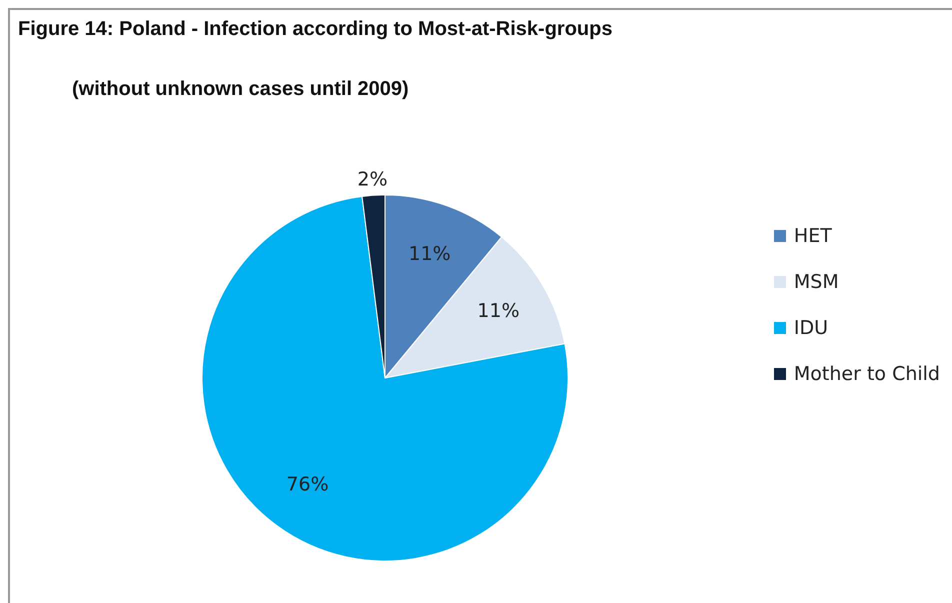 This screenshot has height=603, width=952. I want to click on legend-label: HET, so click(813, 236).